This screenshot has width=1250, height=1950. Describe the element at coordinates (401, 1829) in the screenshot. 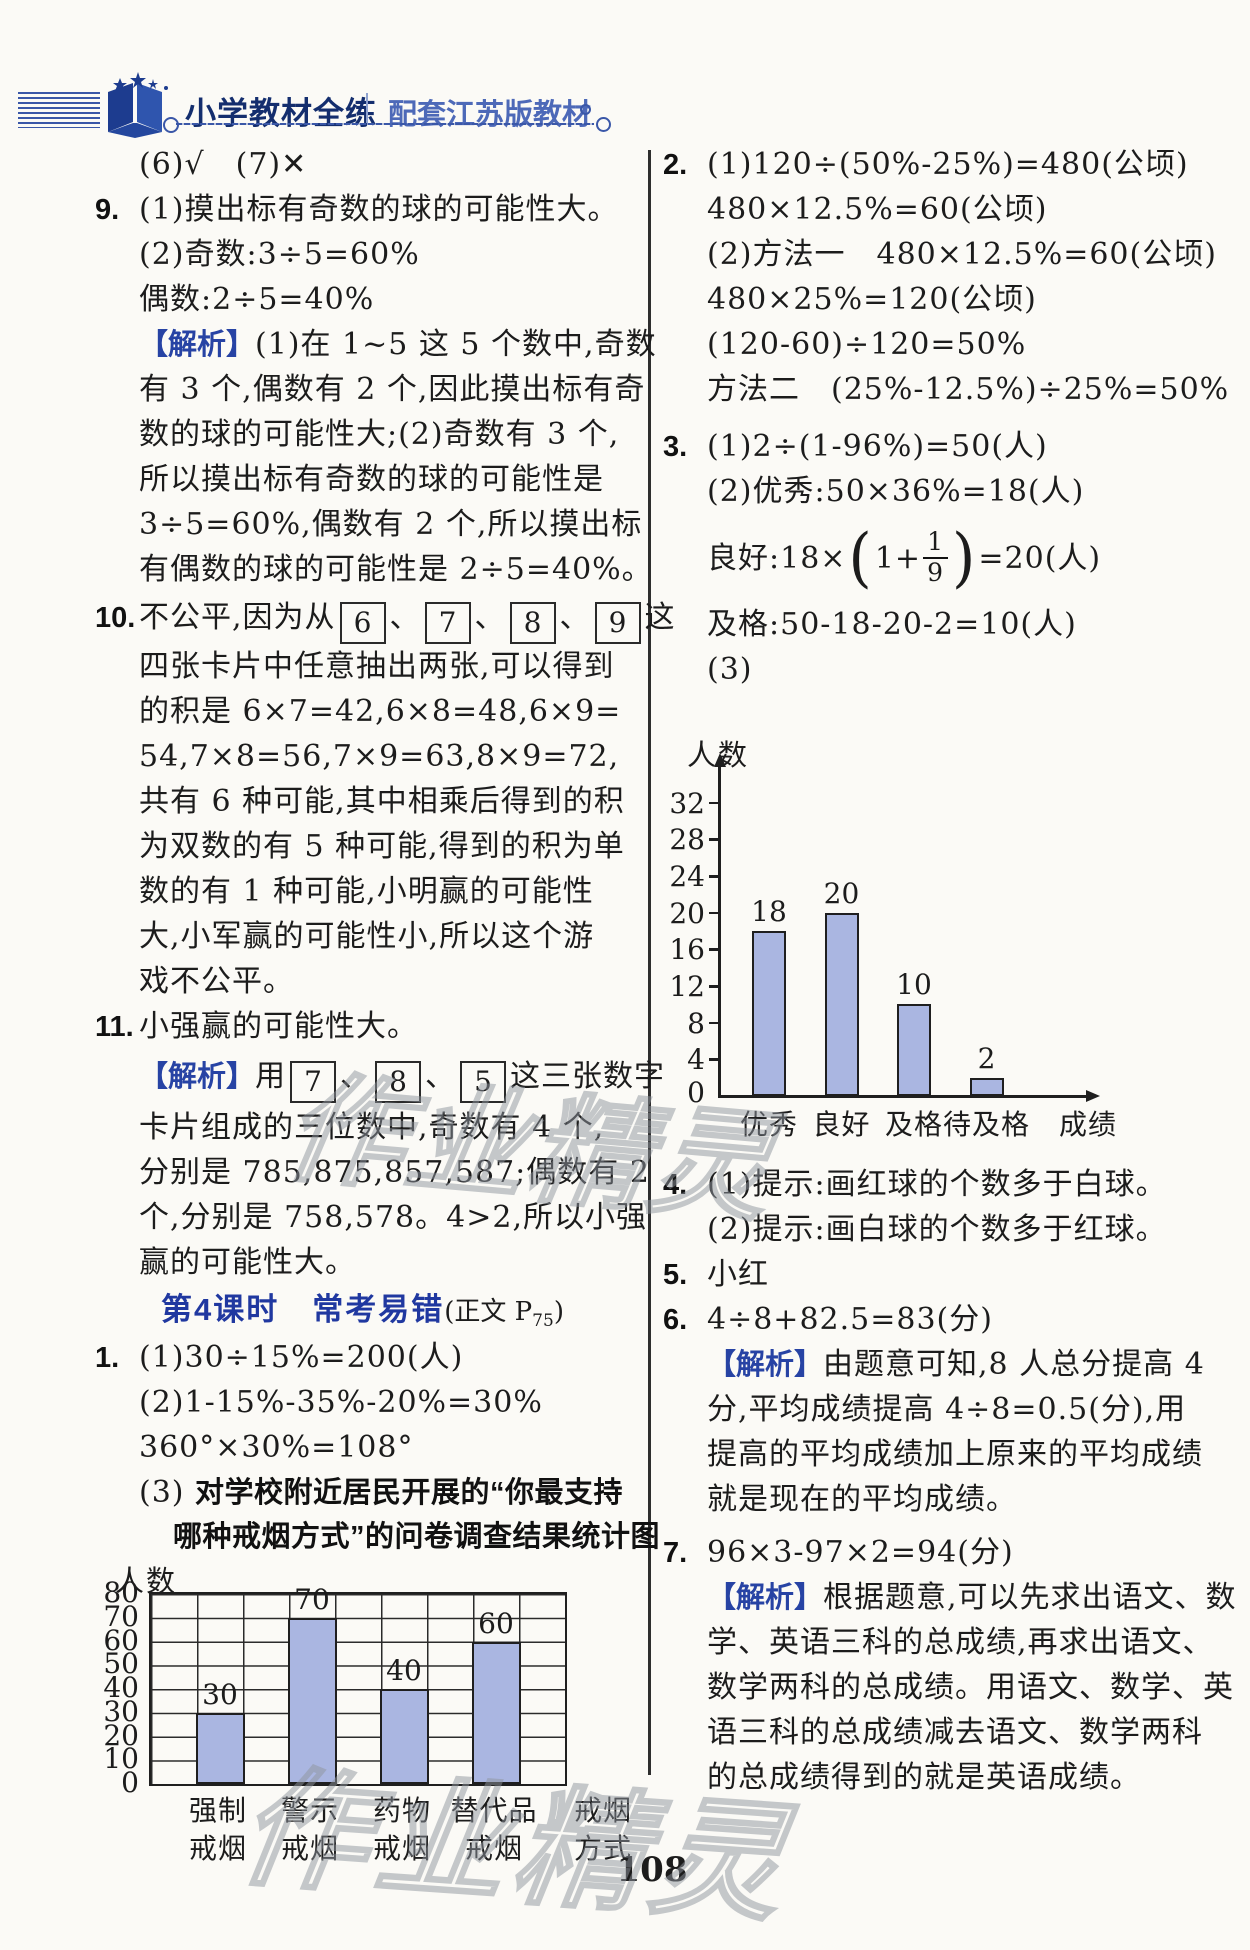

I see `x-category-label: 药物 戒烟` at that location.